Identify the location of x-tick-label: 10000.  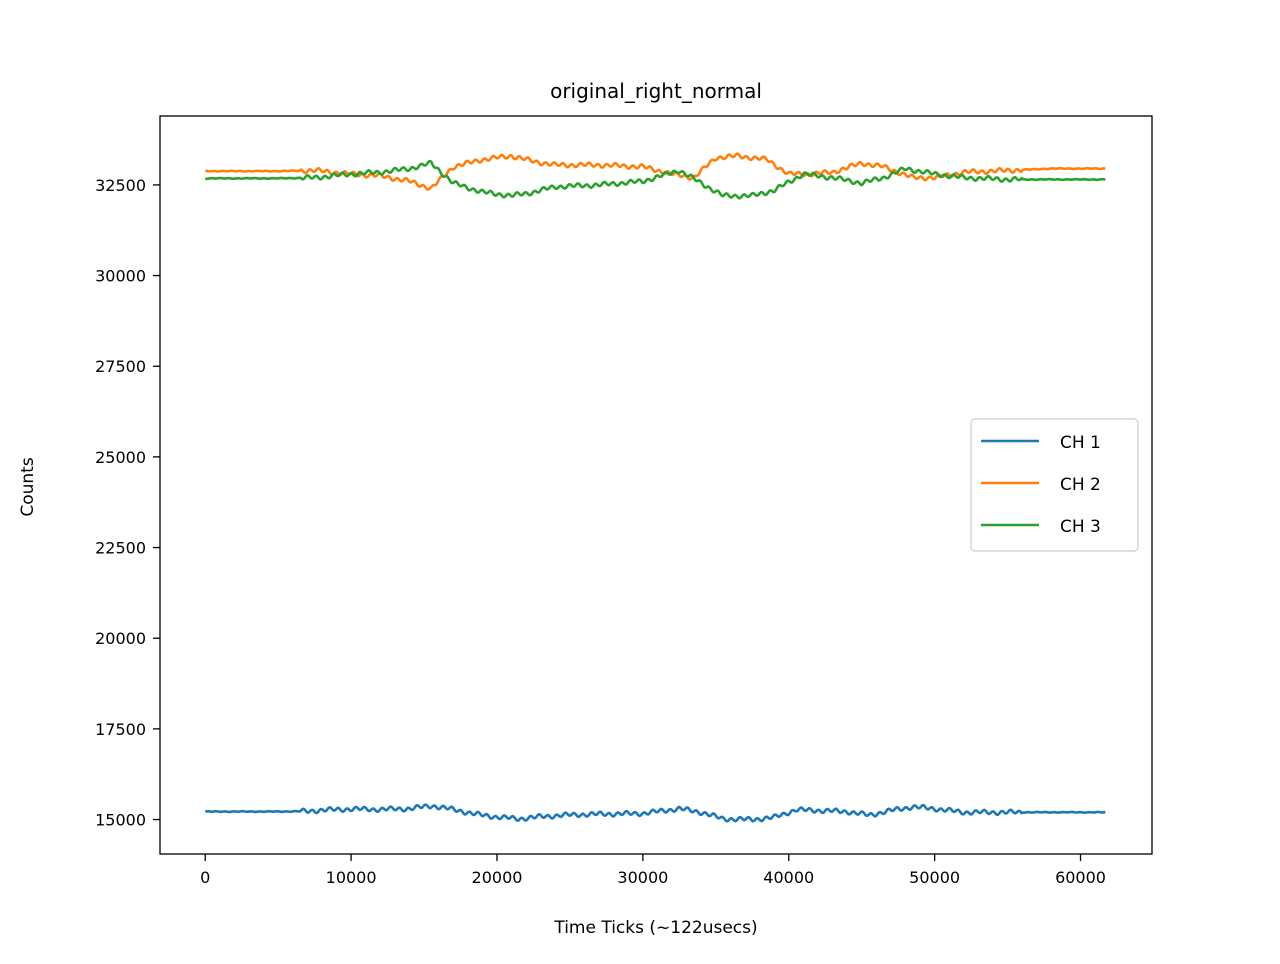
(351, 877).